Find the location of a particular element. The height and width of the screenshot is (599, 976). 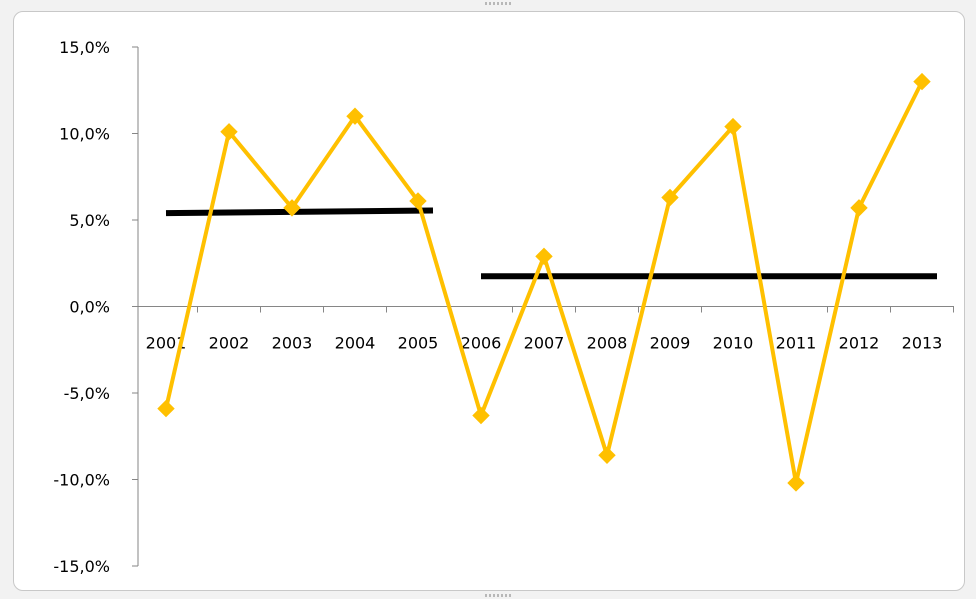

chart-resize-handle-top is located at coordinates (498, 3).